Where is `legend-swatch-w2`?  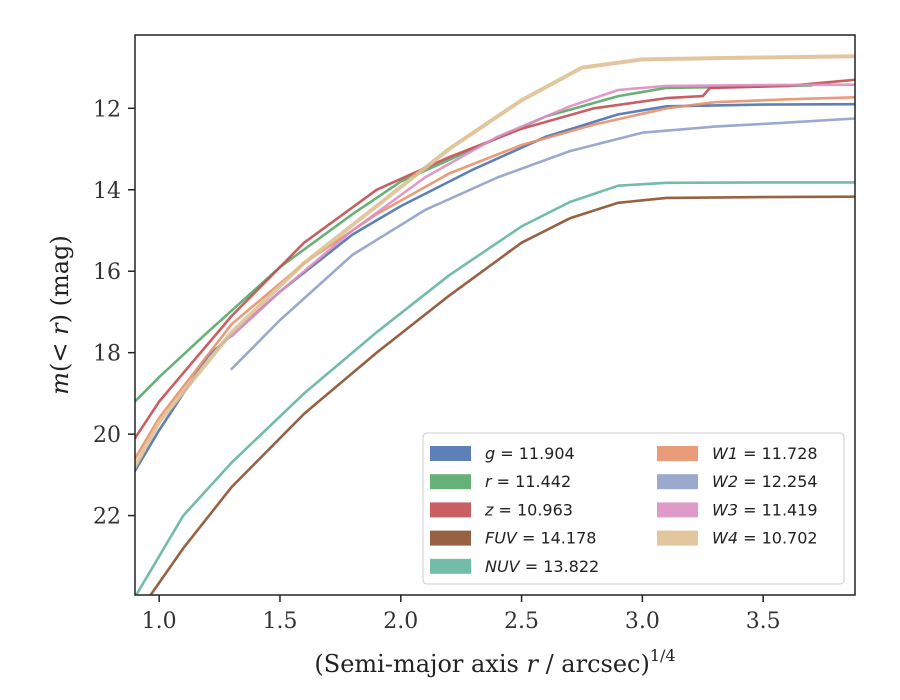
legend-swatch-w2 is located at coordinates (677, 482).